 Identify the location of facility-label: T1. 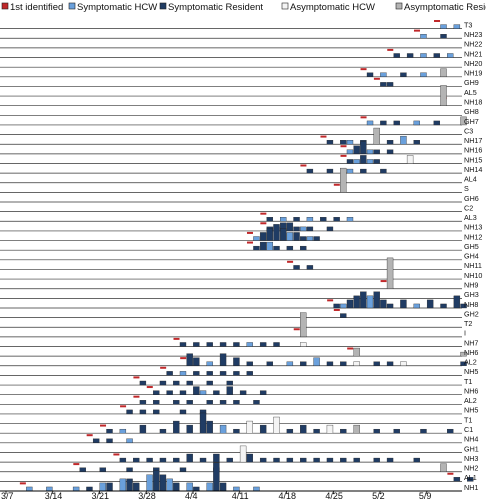
(468, 419).